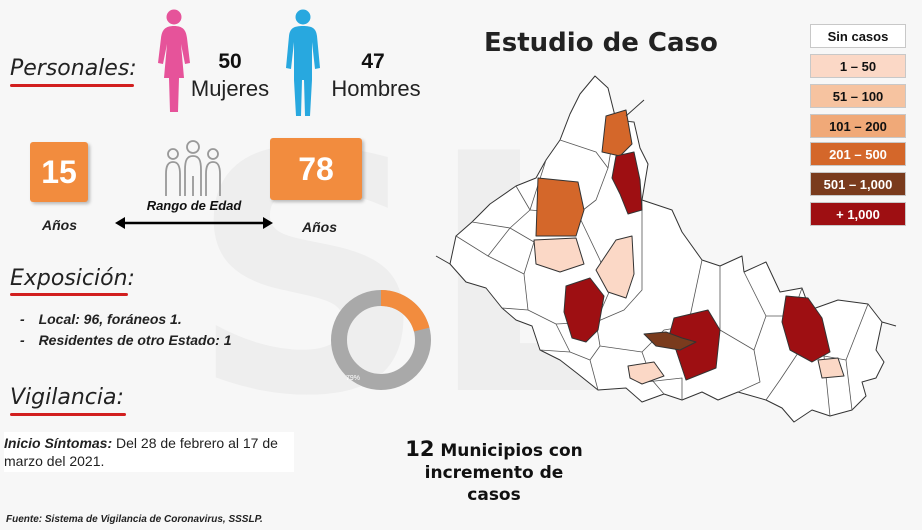  Describe the element at coordinates (353, 378) in the screenshot. I see `donut-percent-label: 79%` at that location.